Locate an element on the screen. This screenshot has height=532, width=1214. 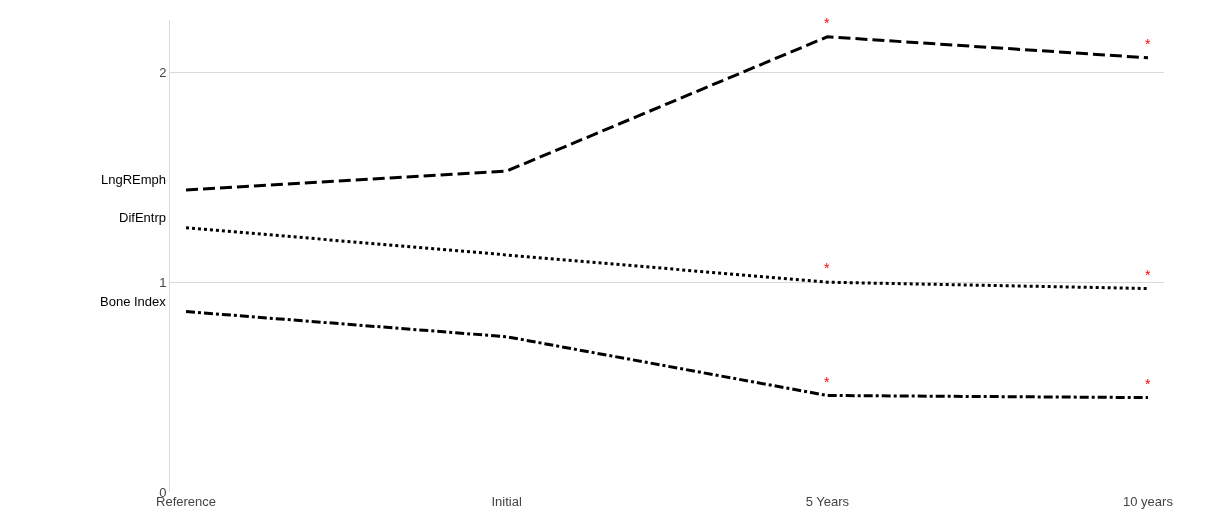
x-tick-label: 10 years is located at coordinates (1148, 501).